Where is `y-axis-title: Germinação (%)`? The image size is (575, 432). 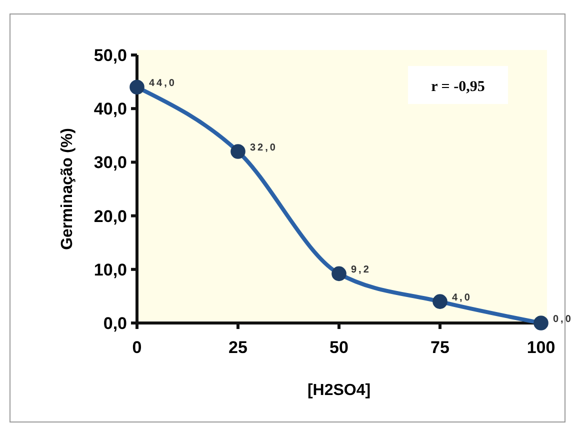 y-axis-title: Germinação (%) is located at coordinates (67, 189).